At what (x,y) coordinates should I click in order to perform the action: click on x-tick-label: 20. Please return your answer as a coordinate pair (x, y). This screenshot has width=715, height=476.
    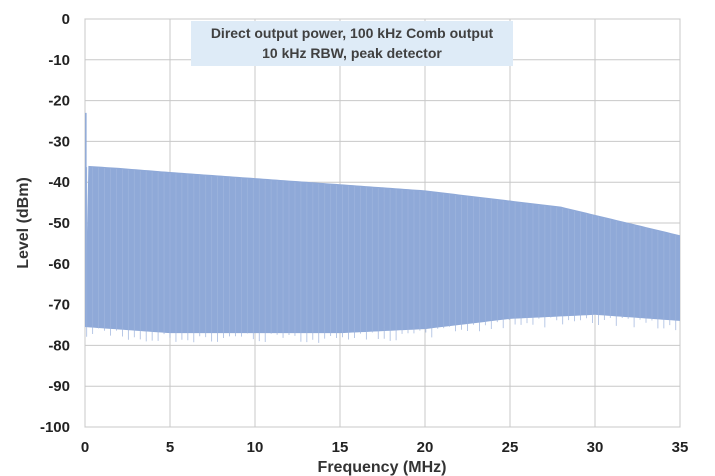
    Looking at the image, I should click on (425, 447).